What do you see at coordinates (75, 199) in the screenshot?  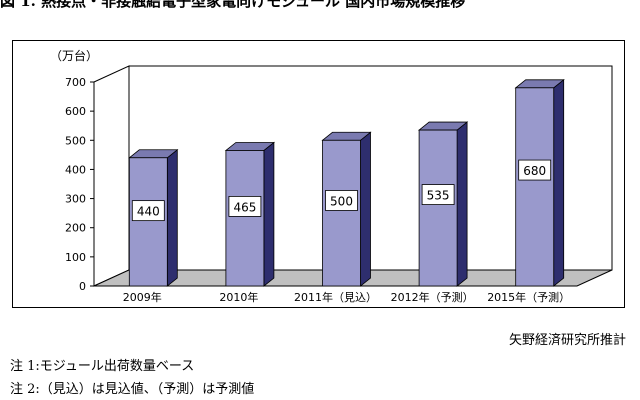 I see `y-tick-label: 300` at bounding box center [75, 199].